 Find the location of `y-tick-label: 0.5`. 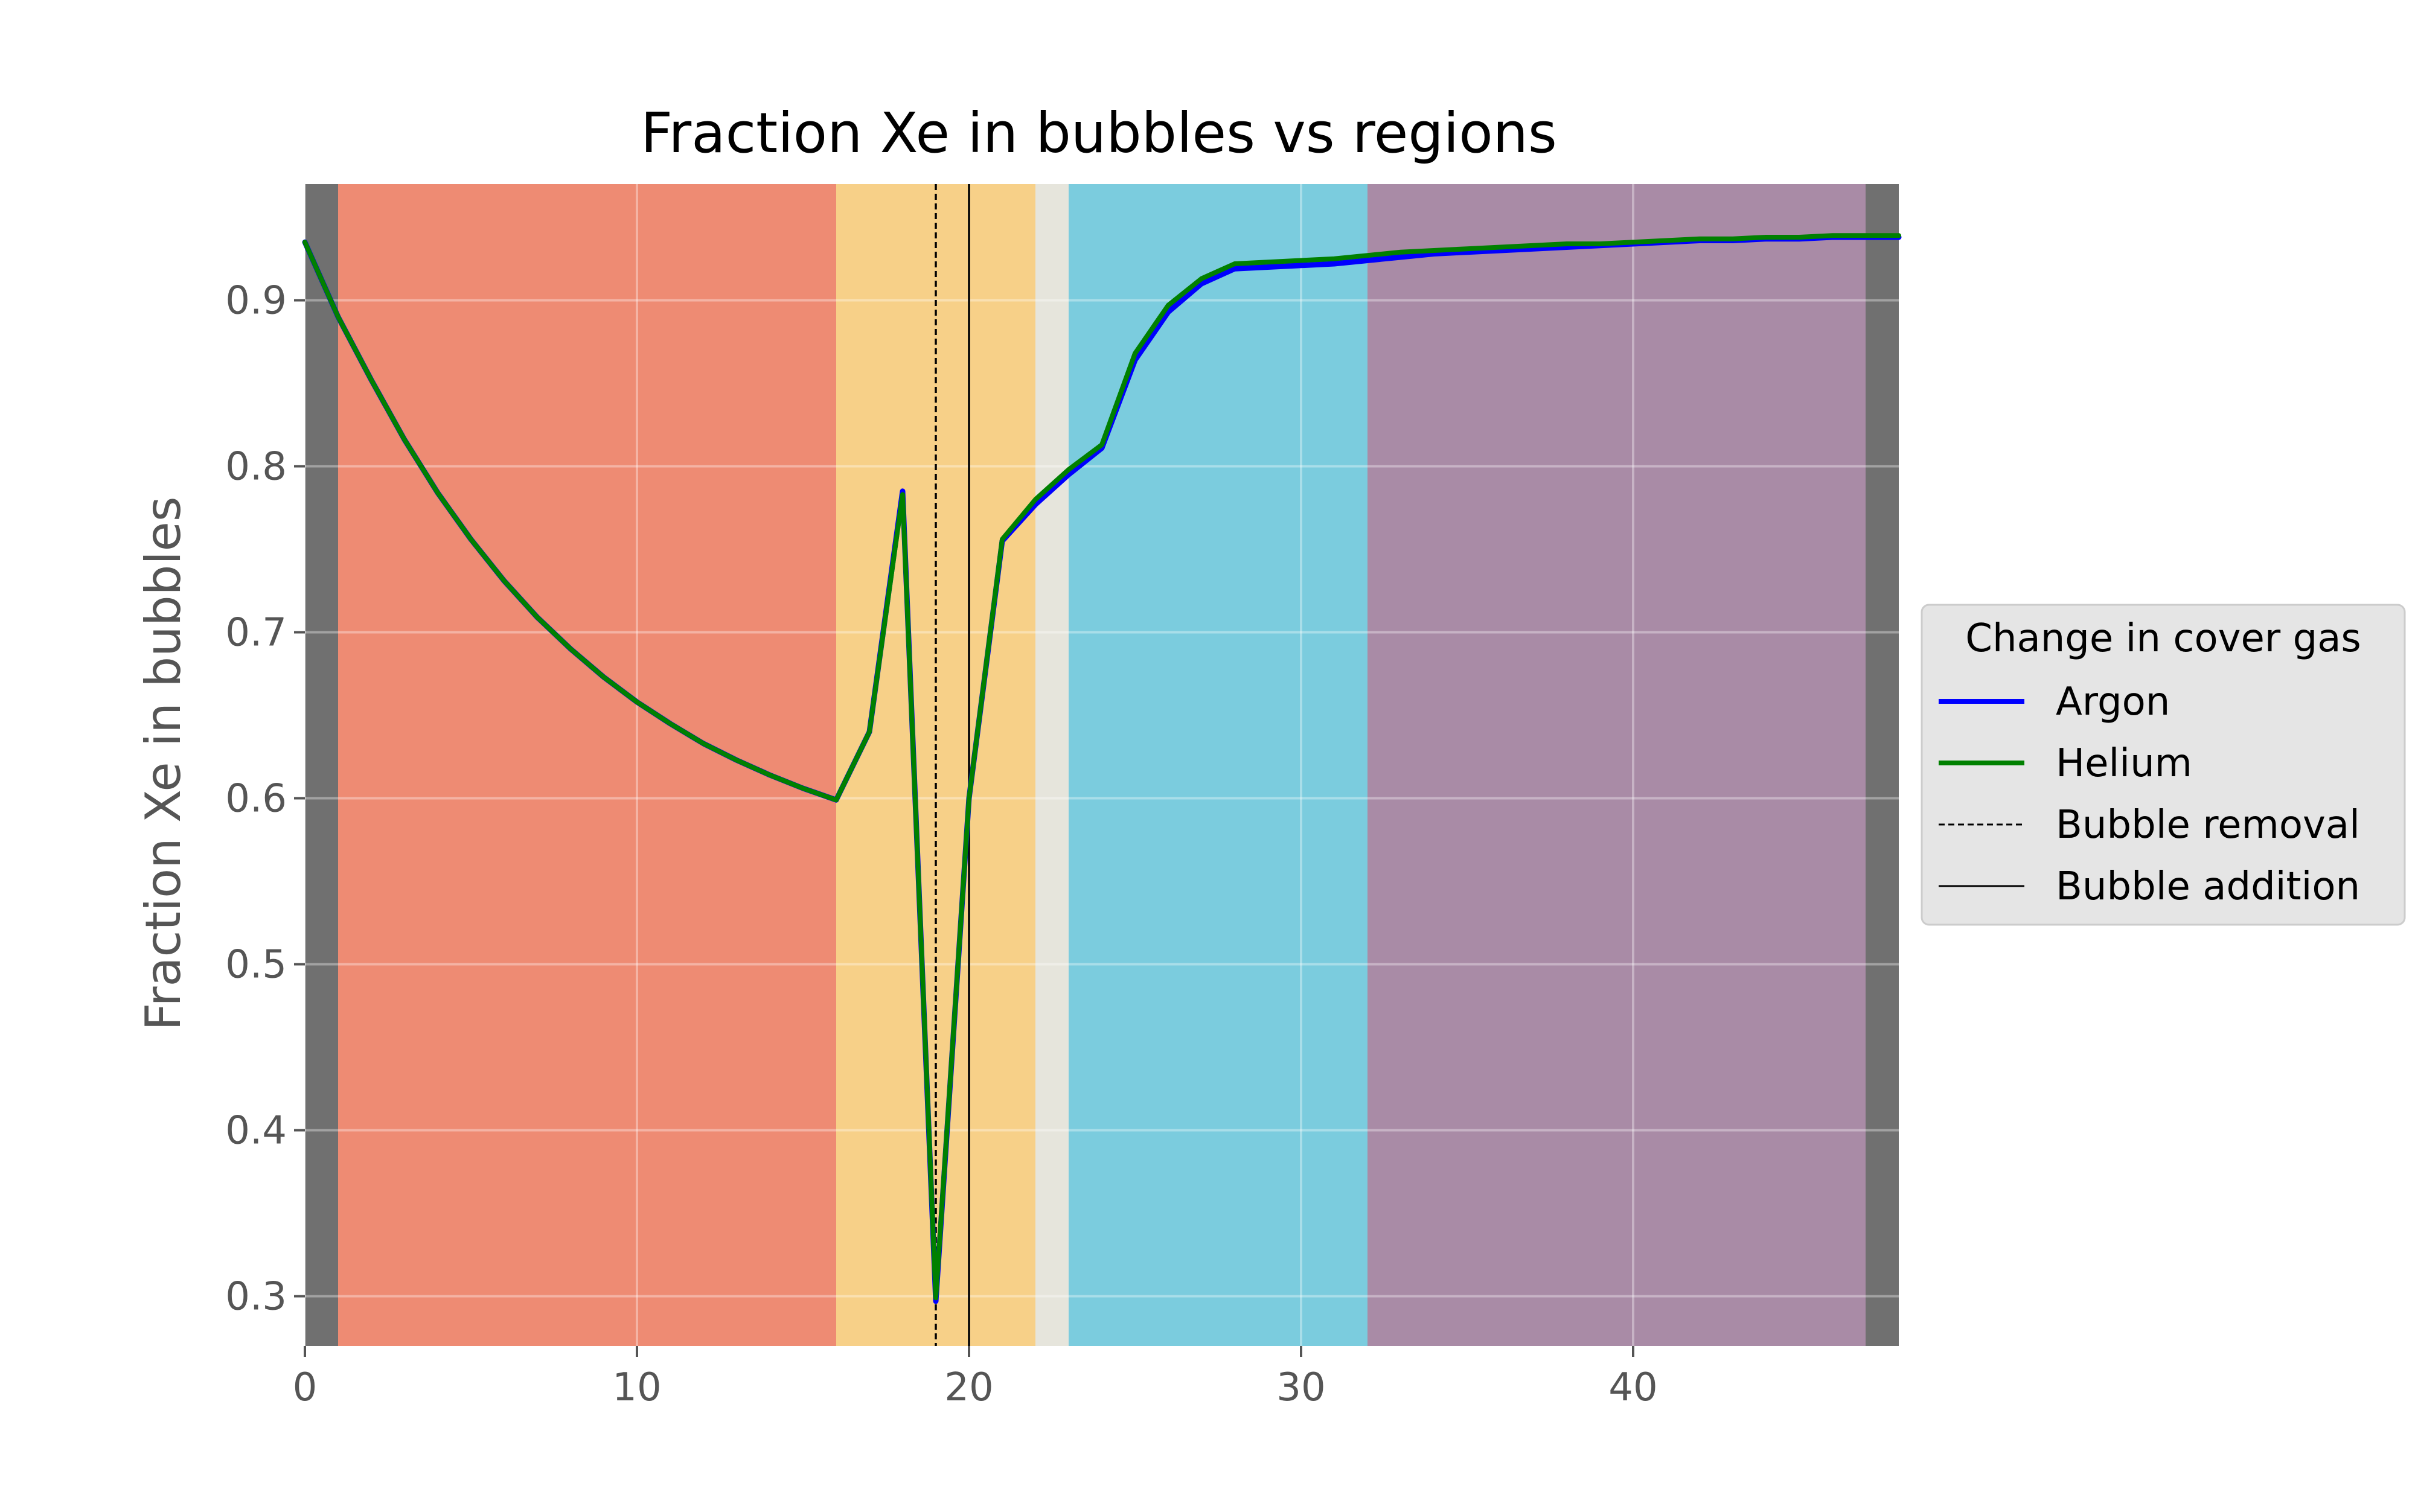

y-tick-label: 0.5 is located at coordinates (256, 965).